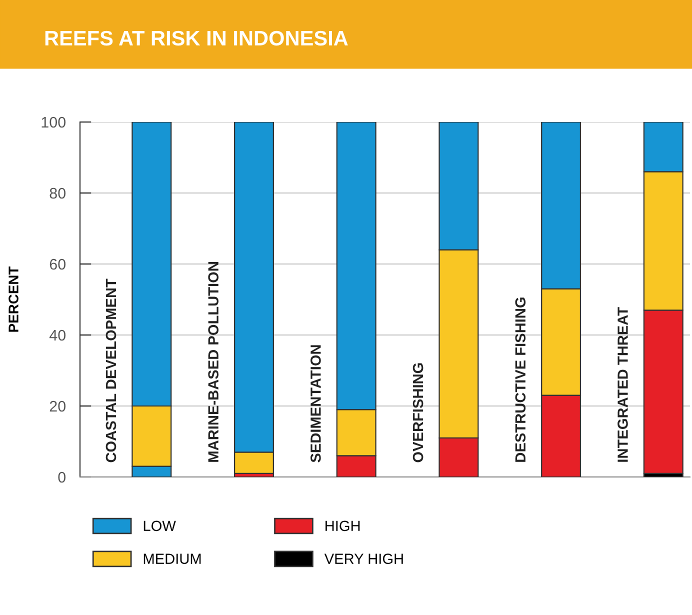 This screenshot has height=615, width=692. What do you see at coordinates (213, 362) in the screenshot?
I see `x-tick-label: MARINE-BASED POLLUTION` at bounding box center [213, 362].